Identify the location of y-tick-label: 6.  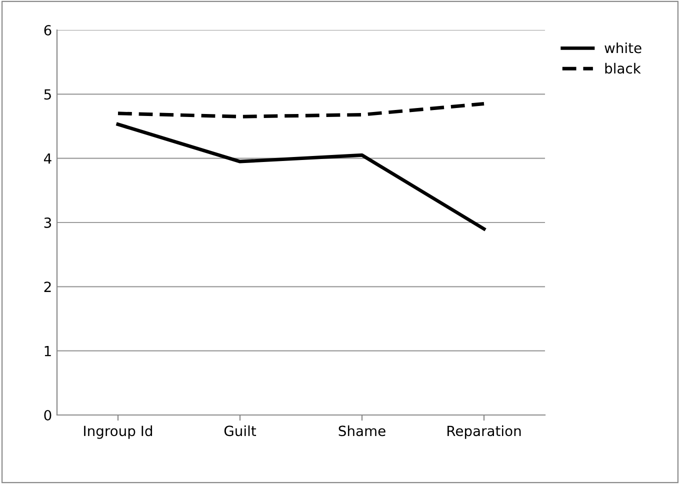
(48, 30).